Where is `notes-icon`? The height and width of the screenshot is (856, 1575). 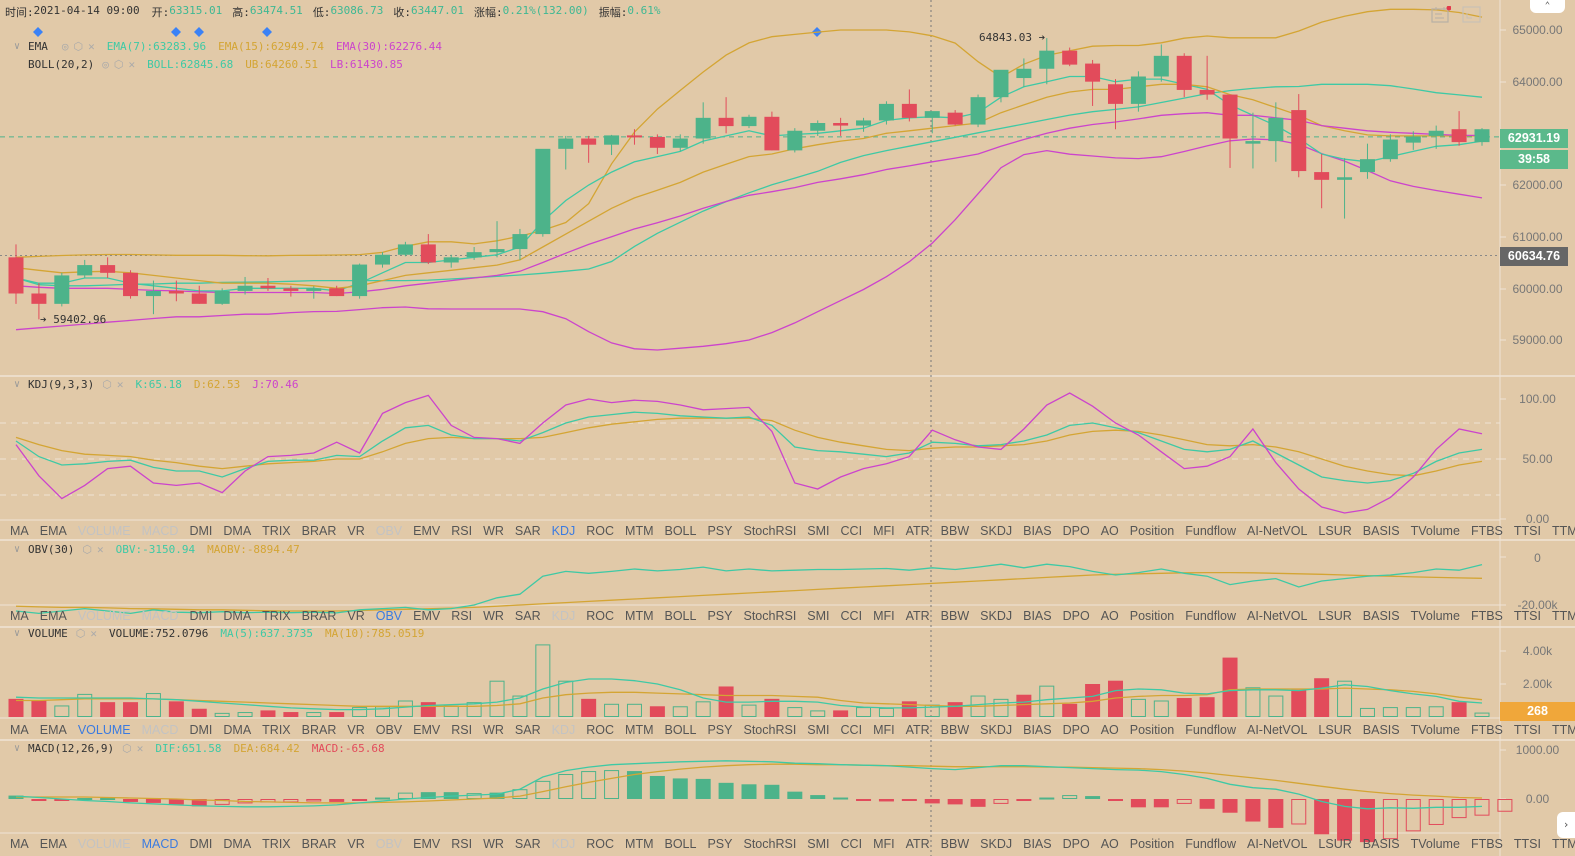
notes-icon is located at coordinates (1441, 15).